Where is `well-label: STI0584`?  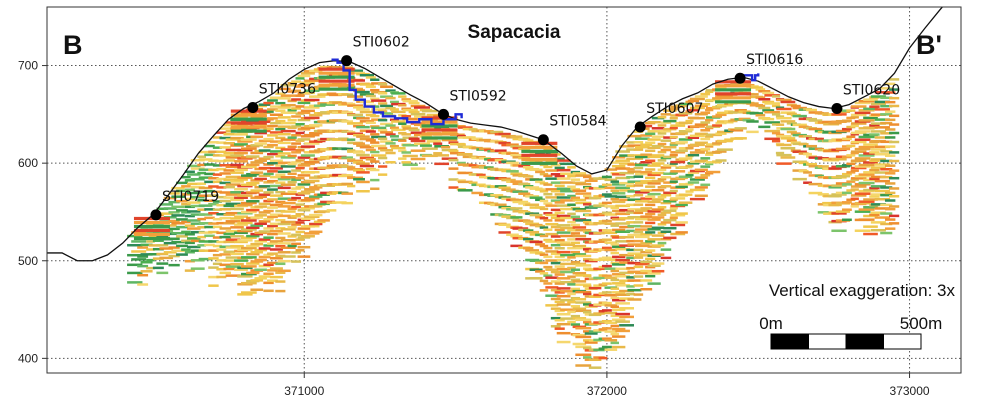 well-label: STI0584 is located at coordinates (577, 122).